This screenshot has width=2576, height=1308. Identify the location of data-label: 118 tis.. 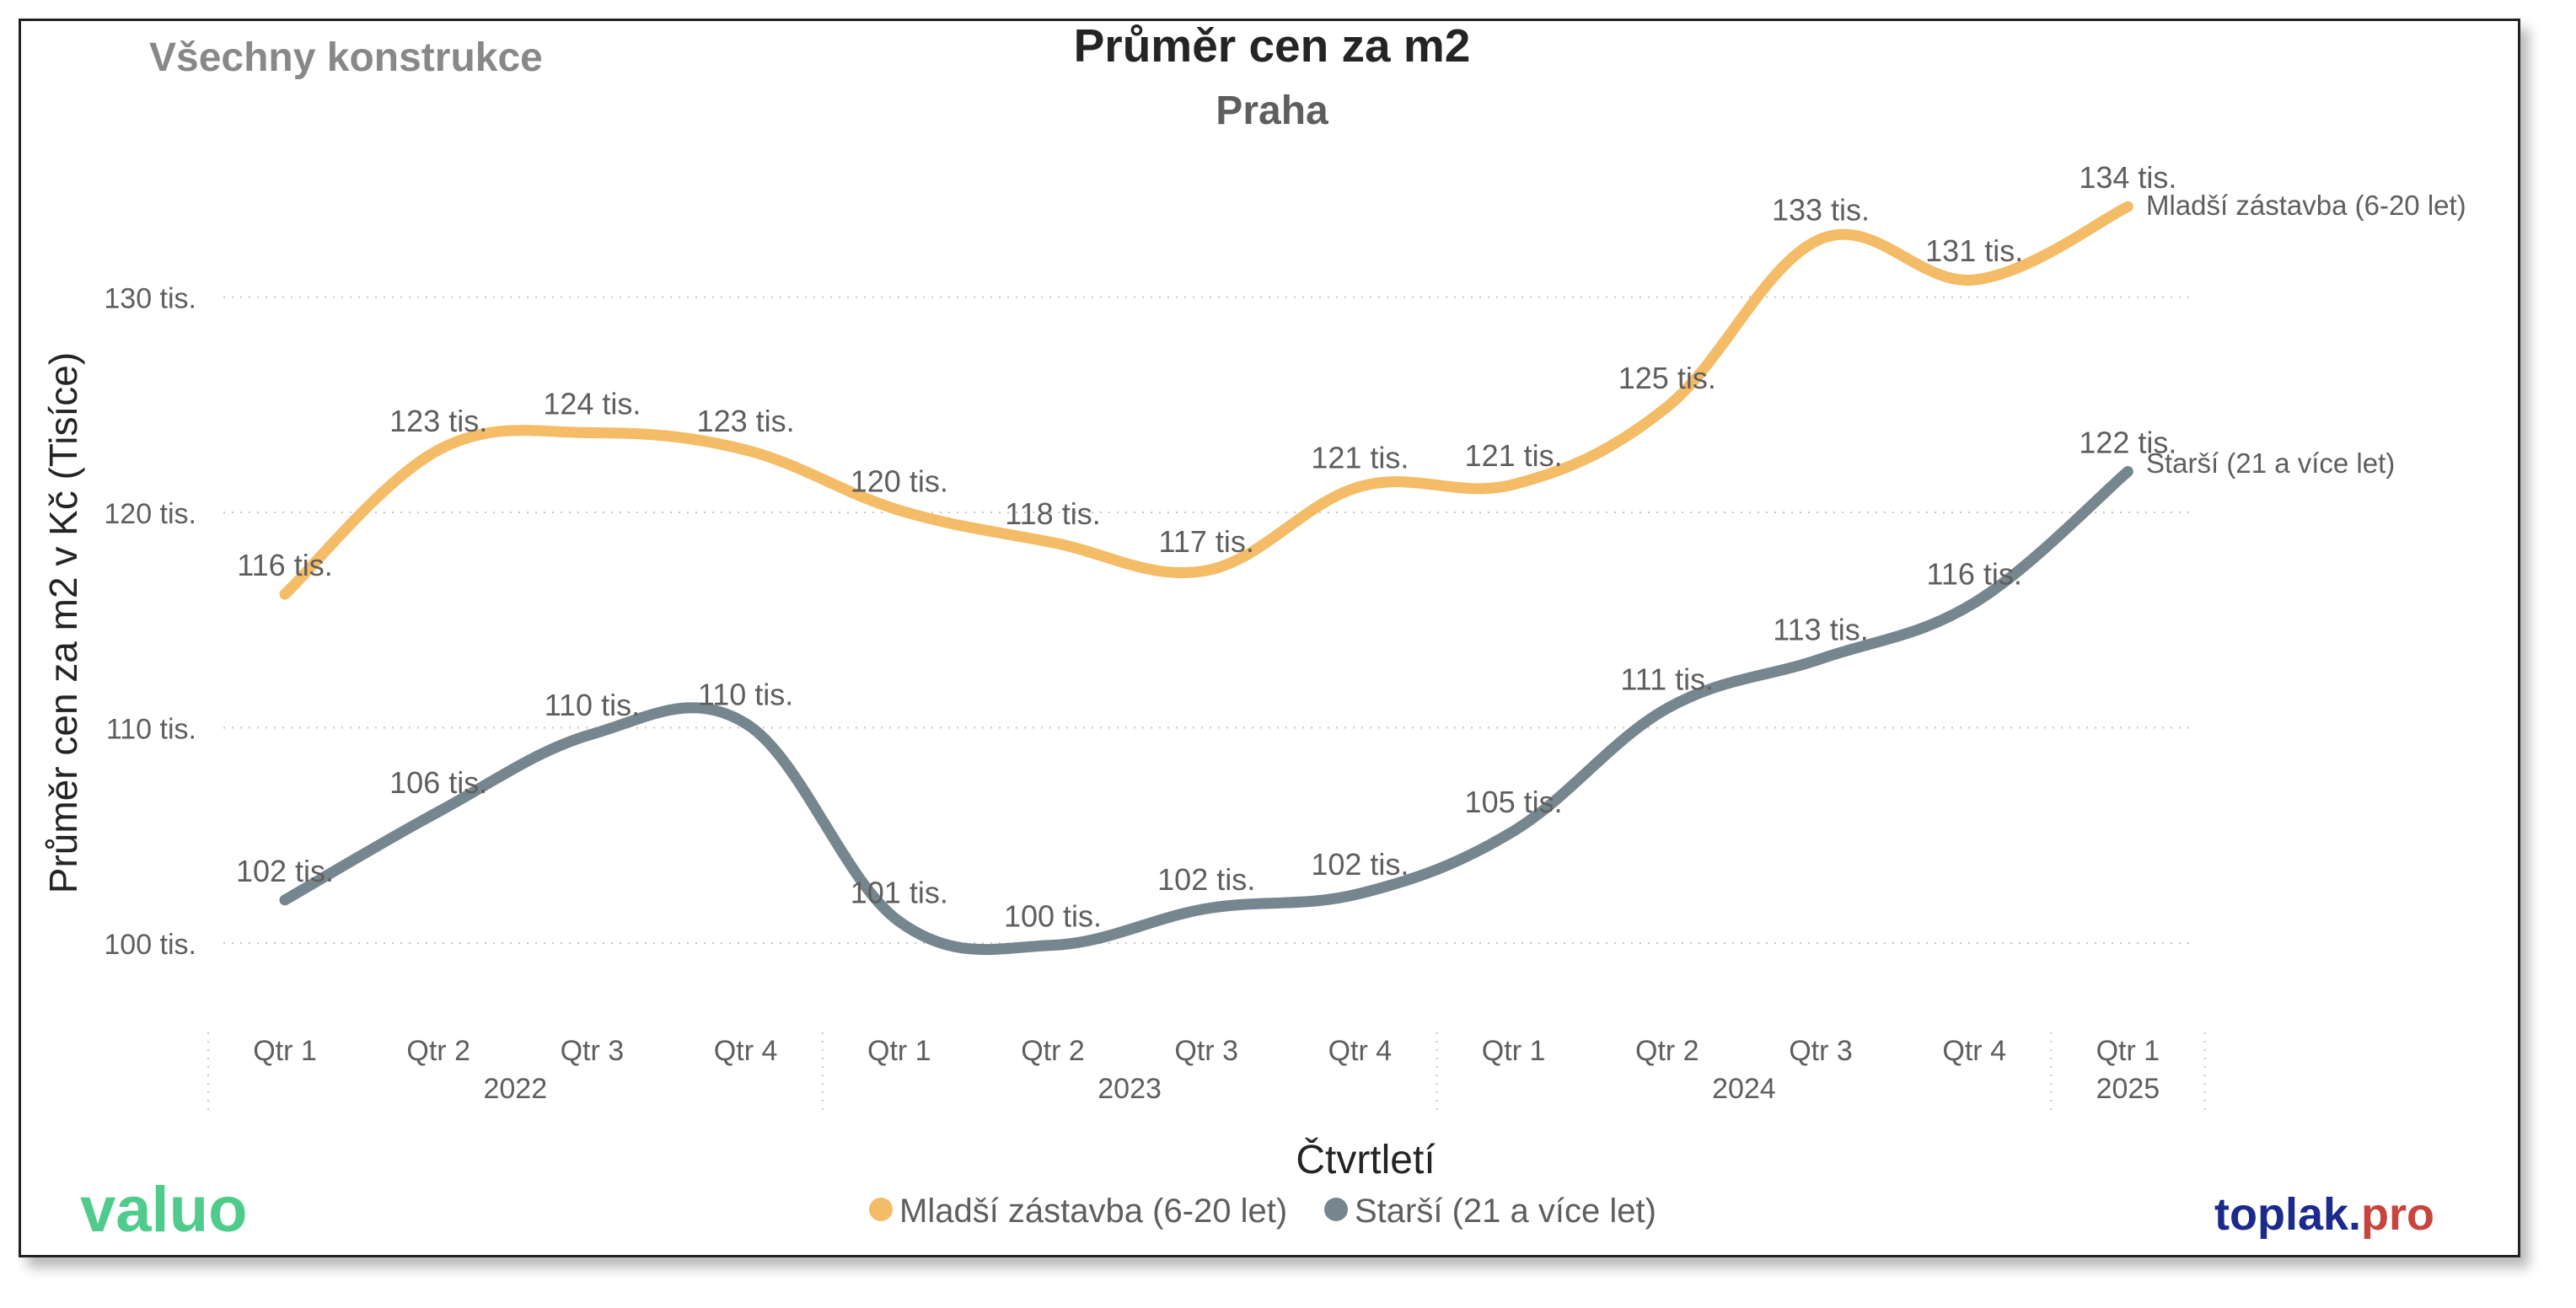
(1052, 513).